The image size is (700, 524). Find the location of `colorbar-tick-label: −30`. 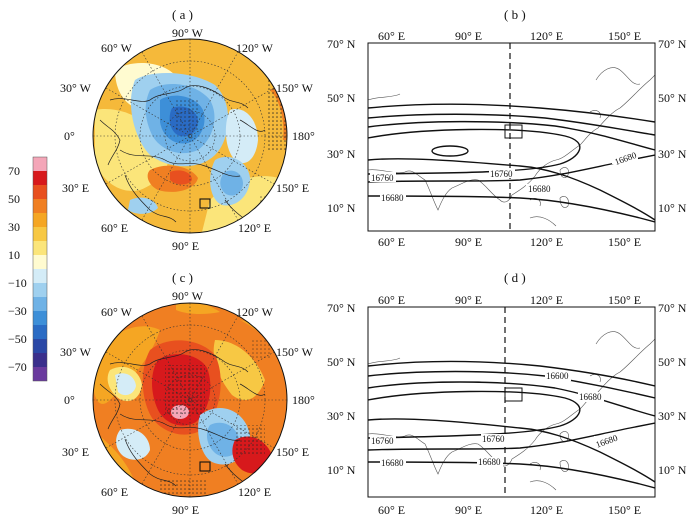

colorbar-tick-label: −30 is located at coordinates (17, 311).